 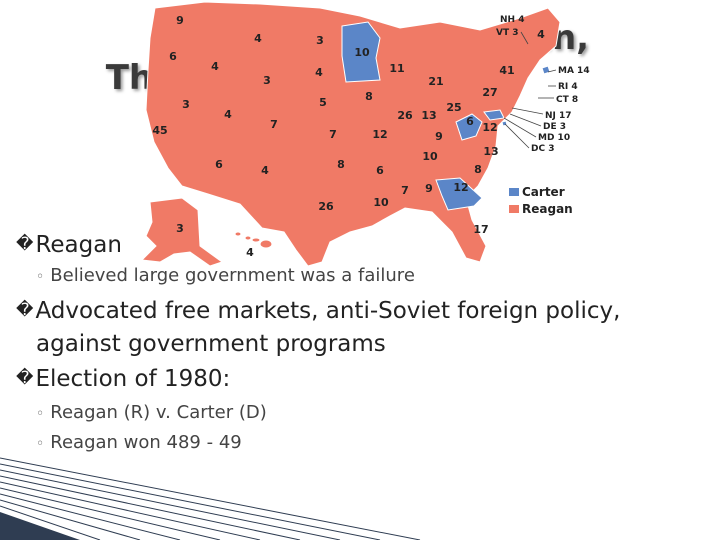 I want to click on sub-bullet-reagan-v-carter: ◦ Reagan (R) v. Carter (D), so click(x=151, y=412).